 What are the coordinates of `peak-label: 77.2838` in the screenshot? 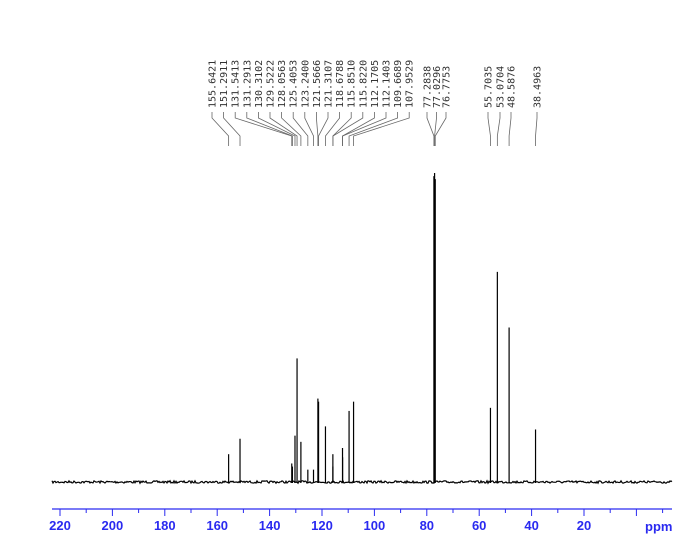 It's located at (428, 87).